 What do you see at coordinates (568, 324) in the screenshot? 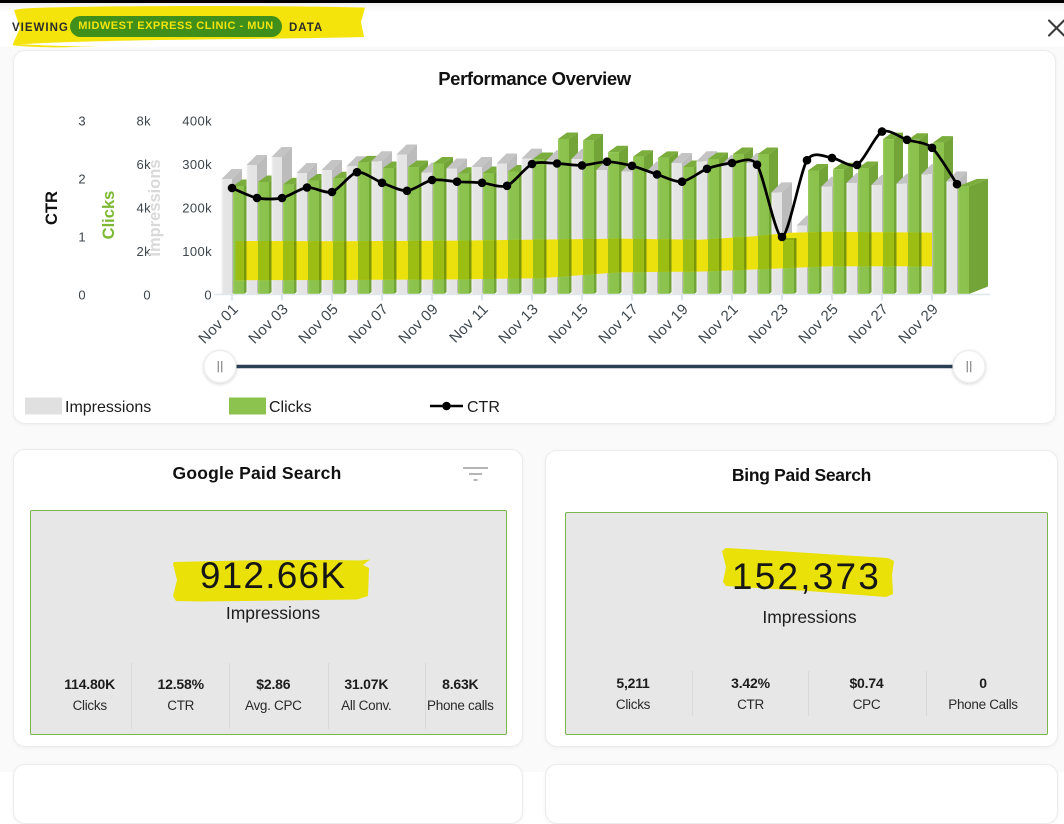
I see `svg-text: Nov 15` at bounding box center [568, 324].